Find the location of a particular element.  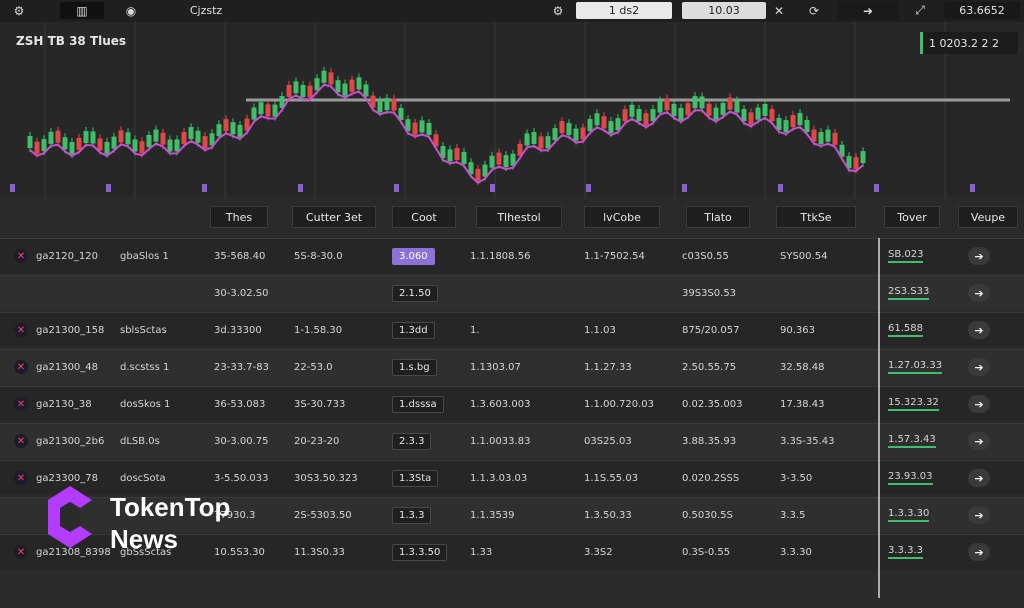

cell-c1: 35-568.40 is located at coordinates (239, 256).